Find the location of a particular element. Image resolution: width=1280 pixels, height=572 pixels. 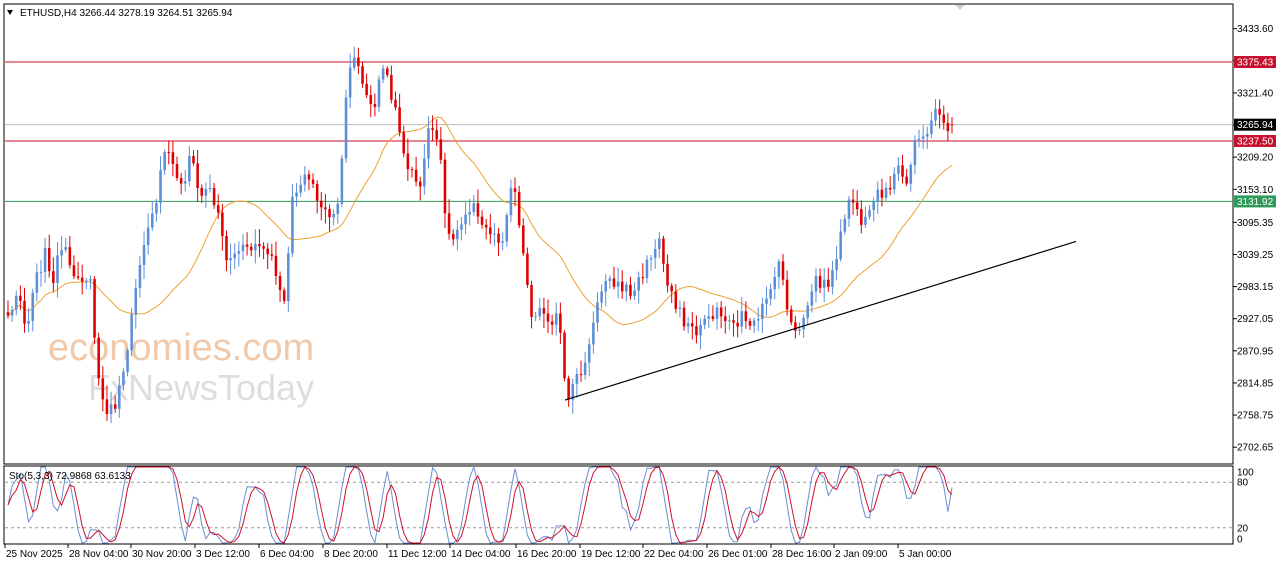

trendline-layer is located at coordinates (820, 320).